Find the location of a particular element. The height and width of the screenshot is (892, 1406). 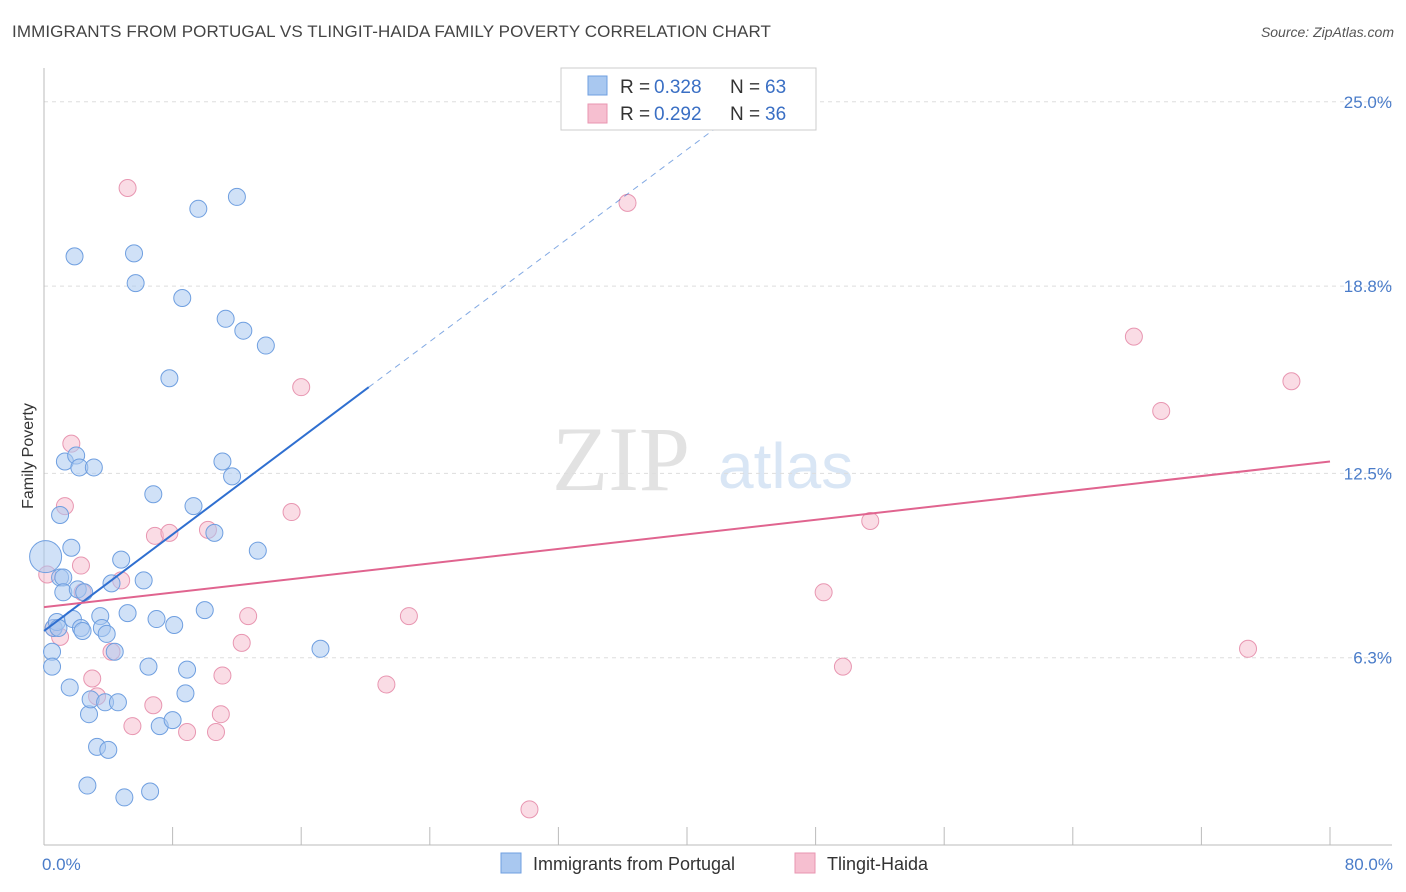

series-legend: Immigrants from Portugal Tlingit-Haida is located at coordinates (714, 863).